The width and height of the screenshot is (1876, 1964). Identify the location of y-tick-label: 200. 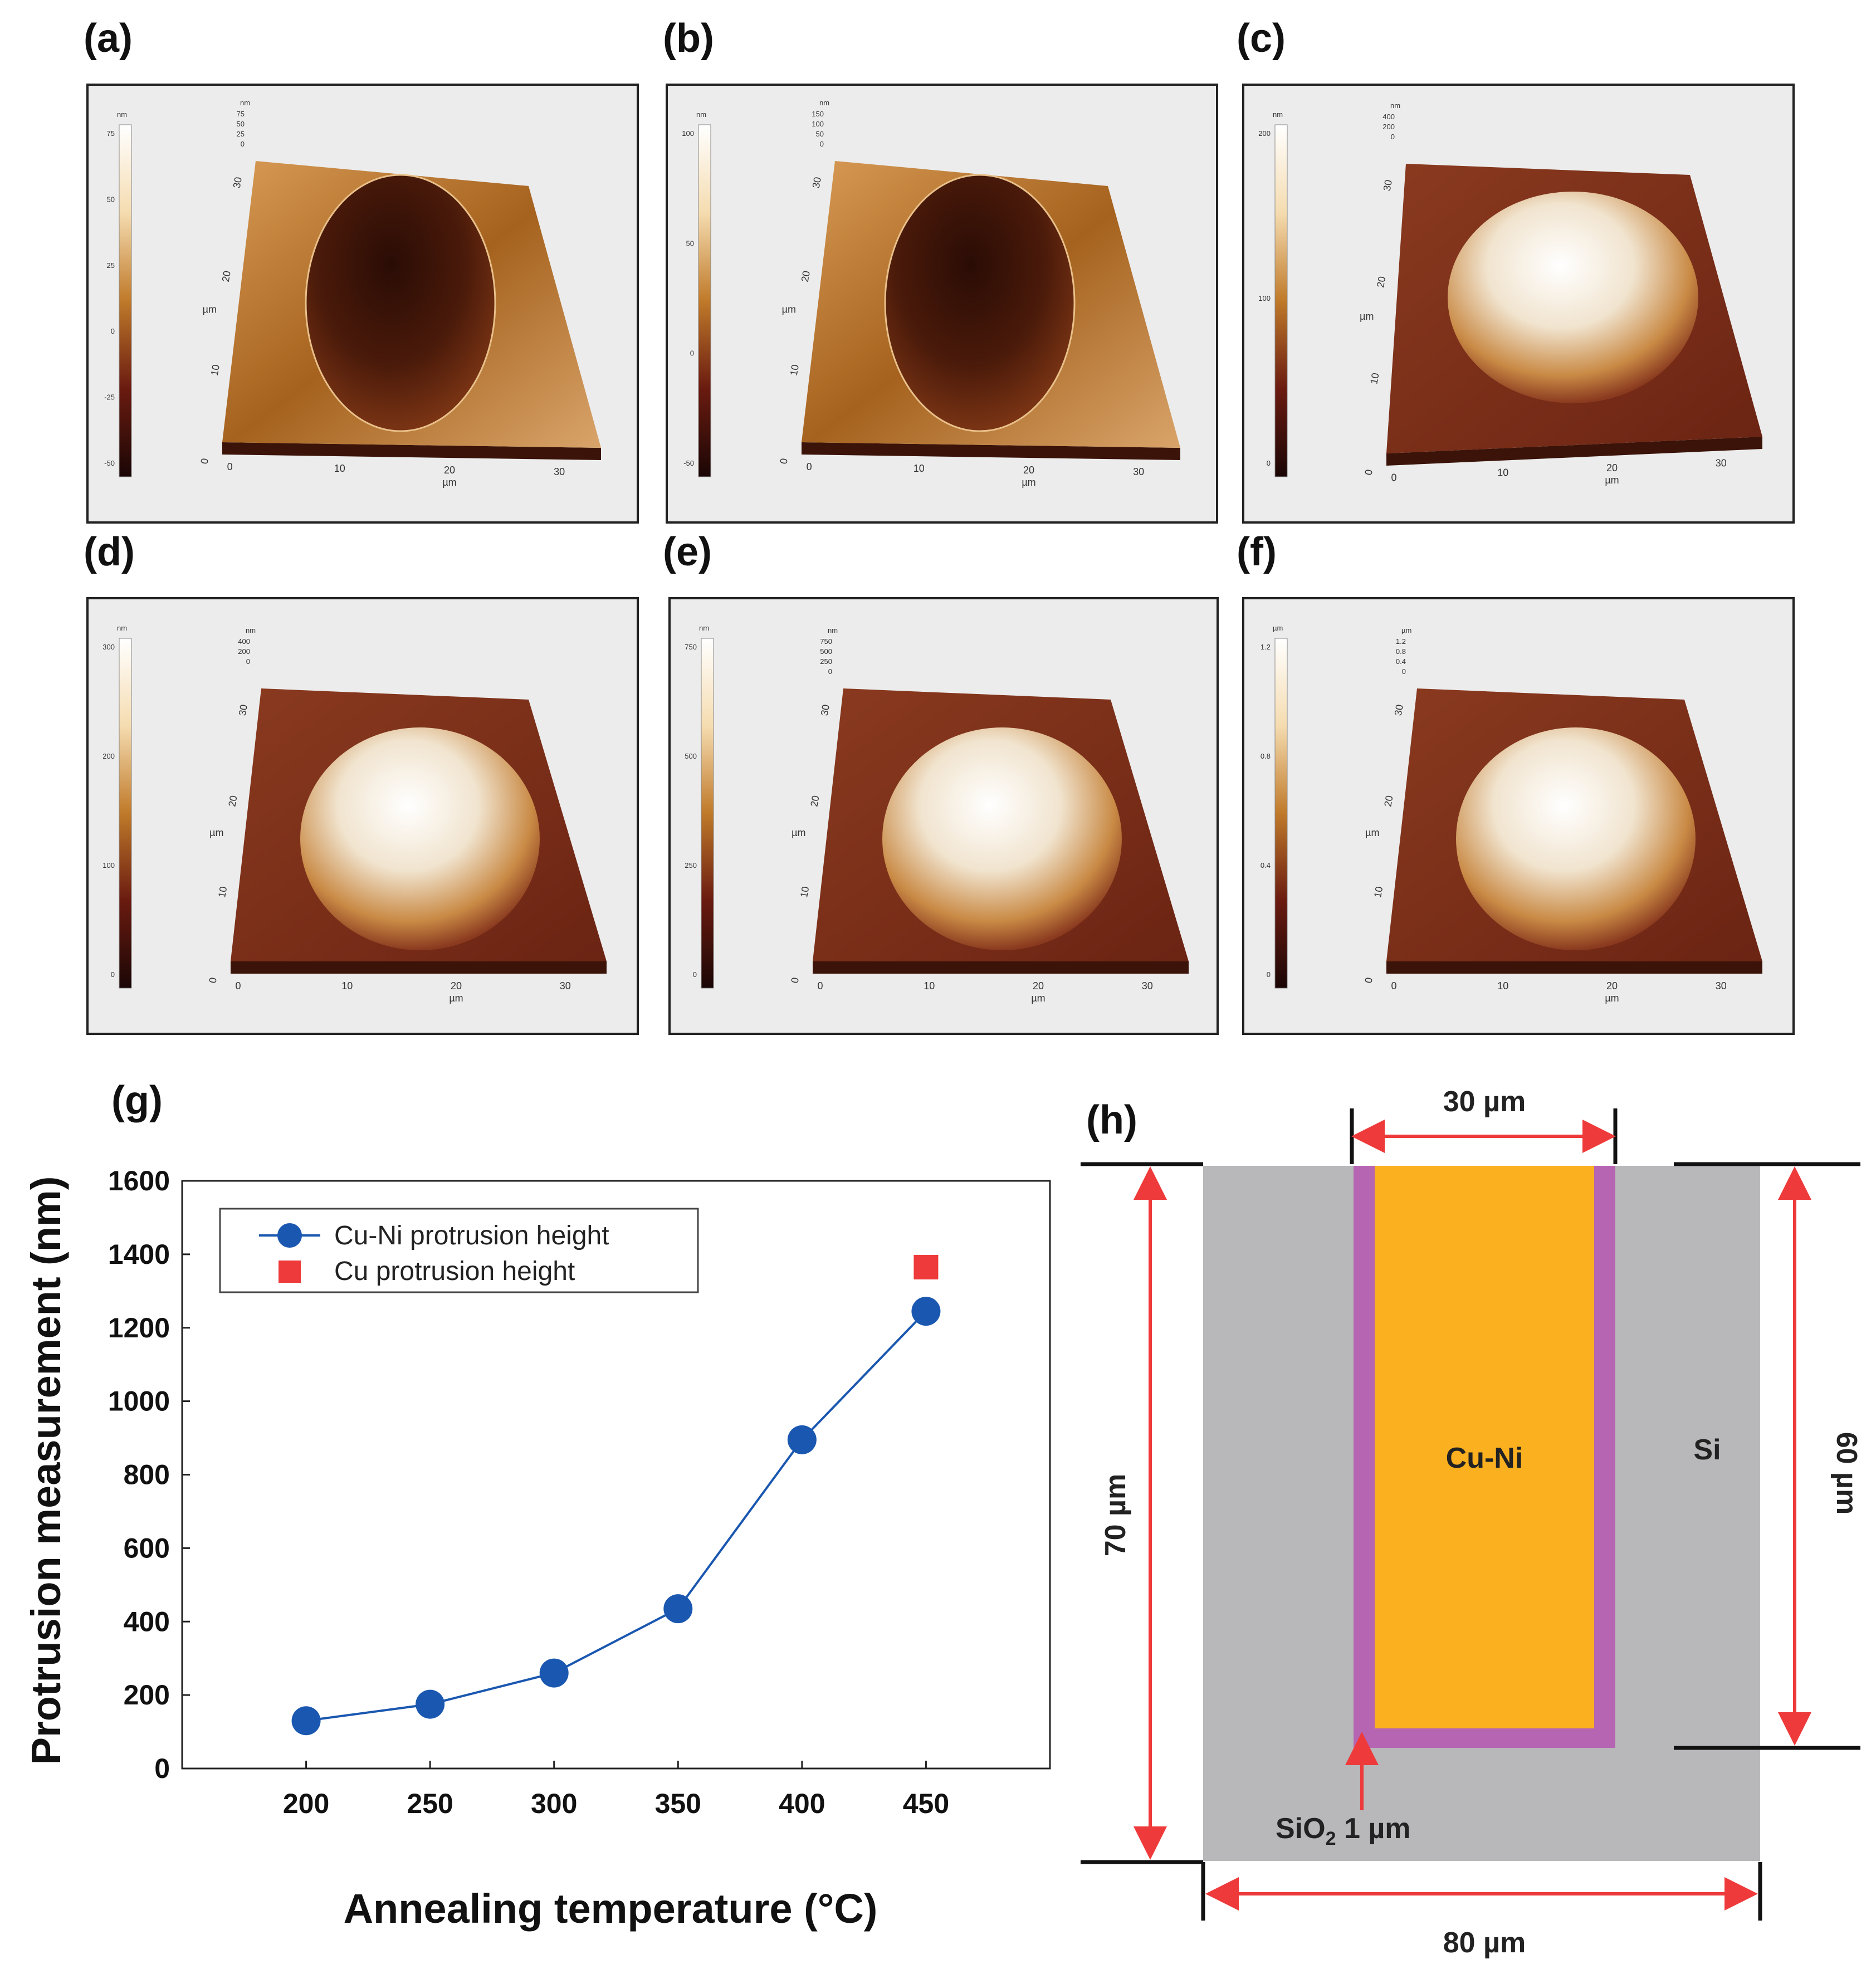
(147, 1695).